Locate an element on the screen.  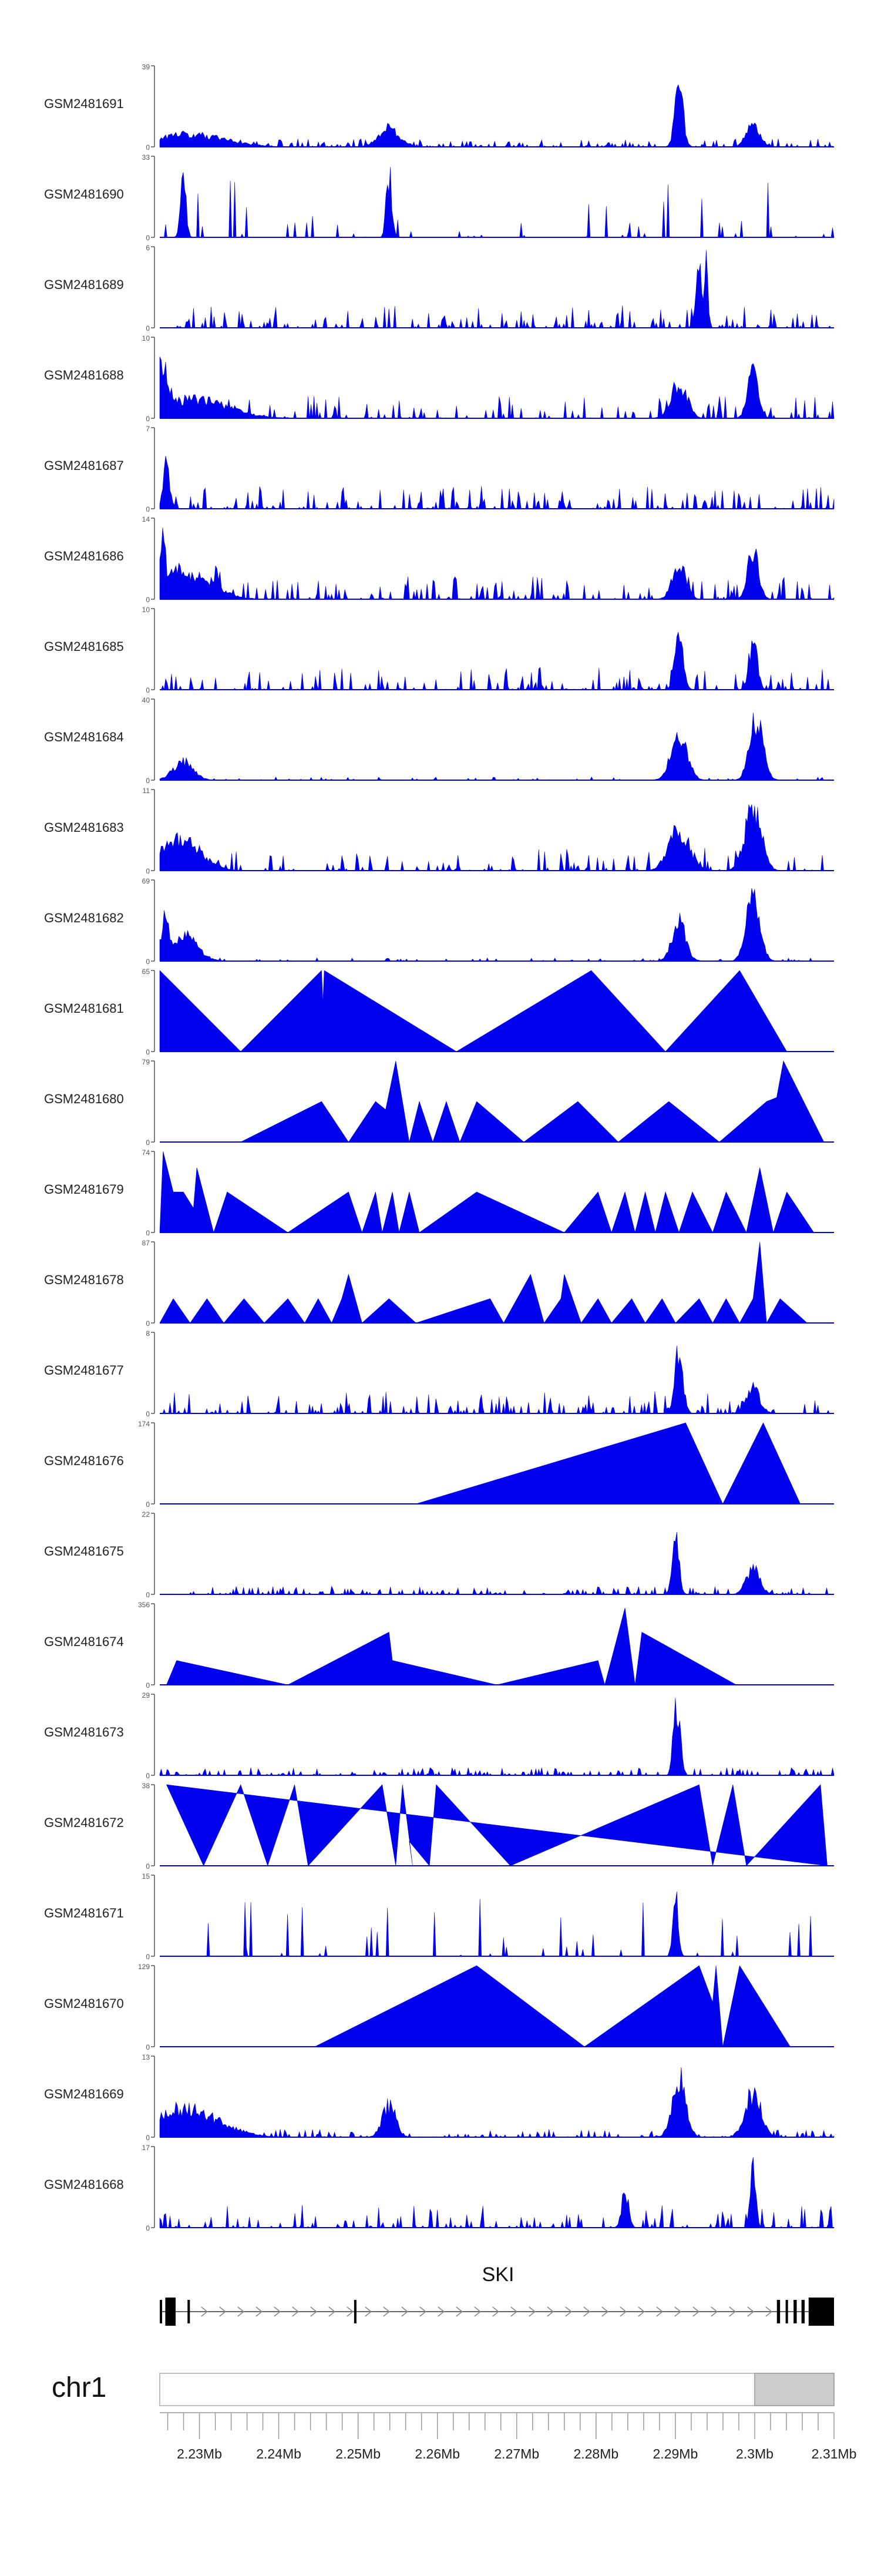
track-GSM2481669: GSM2481669 13 0 is located at coordinates (440, 2097).